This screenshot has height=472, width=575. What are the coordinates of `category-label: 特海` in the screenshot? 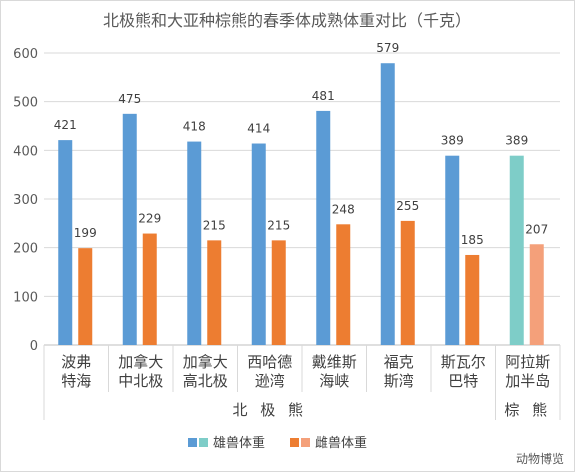 It's located at (76, 381).